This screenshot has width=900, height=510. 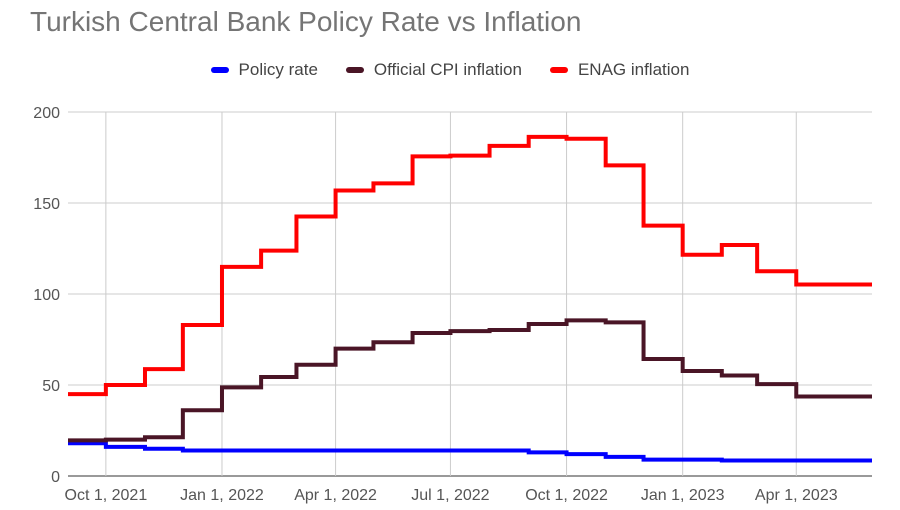 I want to click on legend-label-policy-rate: Policy rate, so click(x=278, y=69).